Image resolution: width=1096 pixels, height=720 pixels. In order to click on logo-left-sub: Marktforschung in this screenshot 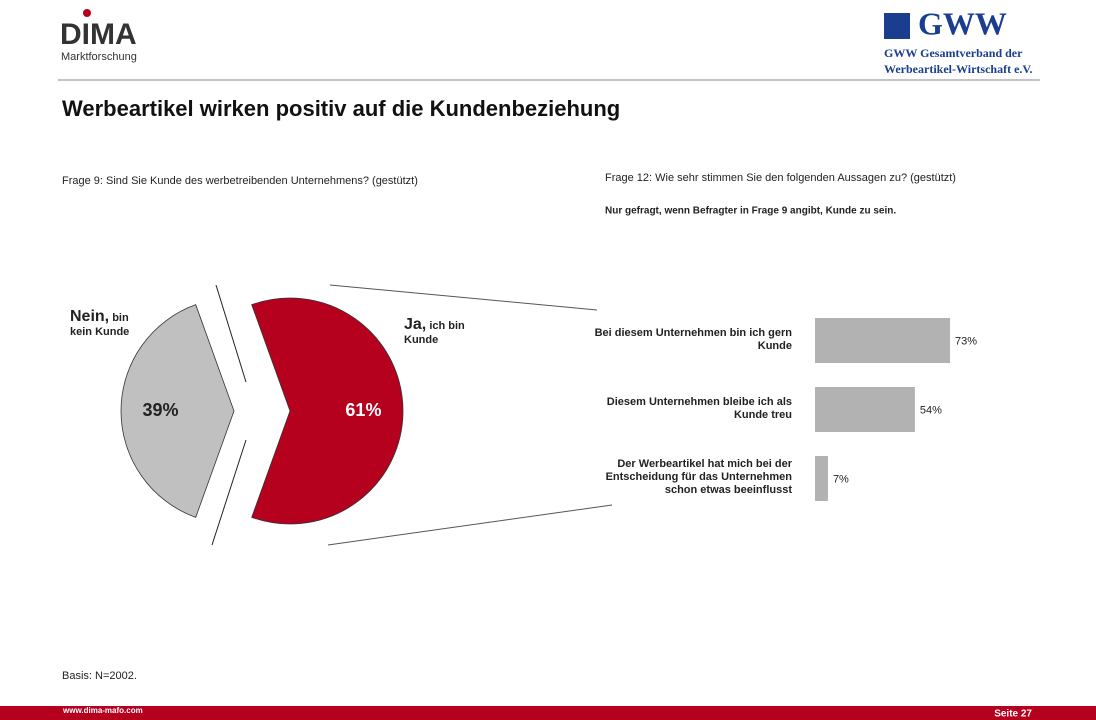, I will do `click(99, 57)`.